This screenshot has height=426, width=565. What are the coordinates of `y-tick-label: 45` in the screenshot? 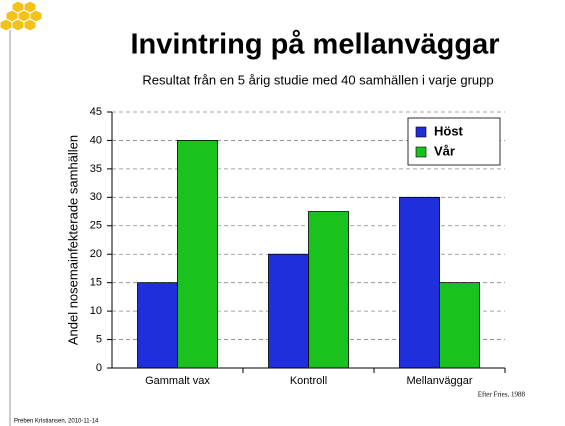 It's located at (96, 112).